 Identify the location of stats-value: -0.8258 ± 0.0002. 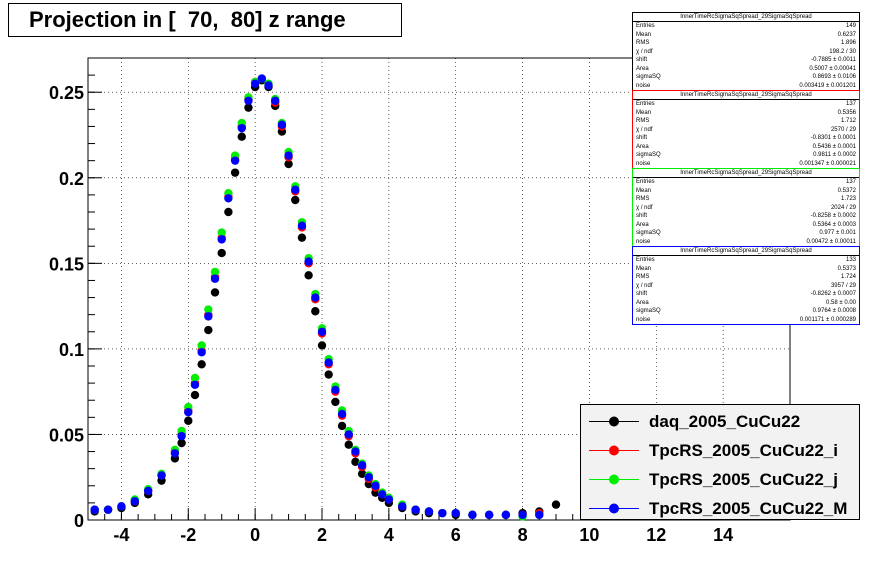
(833, 216).